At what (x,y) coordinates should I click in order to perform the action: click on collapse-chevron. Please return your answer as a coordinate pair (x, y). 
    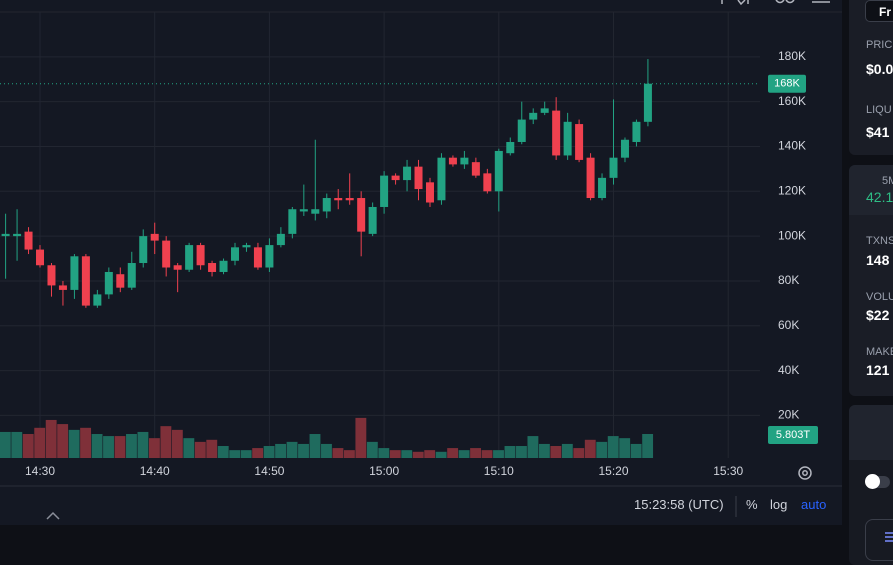
    Looking at the image, I should click on (53, 515).